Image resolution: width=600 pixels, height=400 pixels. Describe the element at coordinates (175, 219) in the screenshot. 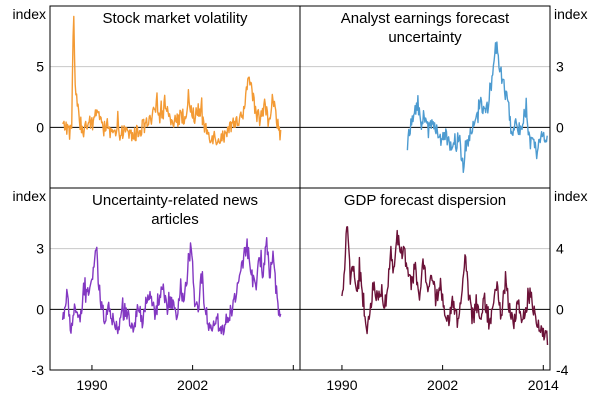

I see `panel-title-news-line-2: articles` at that location.